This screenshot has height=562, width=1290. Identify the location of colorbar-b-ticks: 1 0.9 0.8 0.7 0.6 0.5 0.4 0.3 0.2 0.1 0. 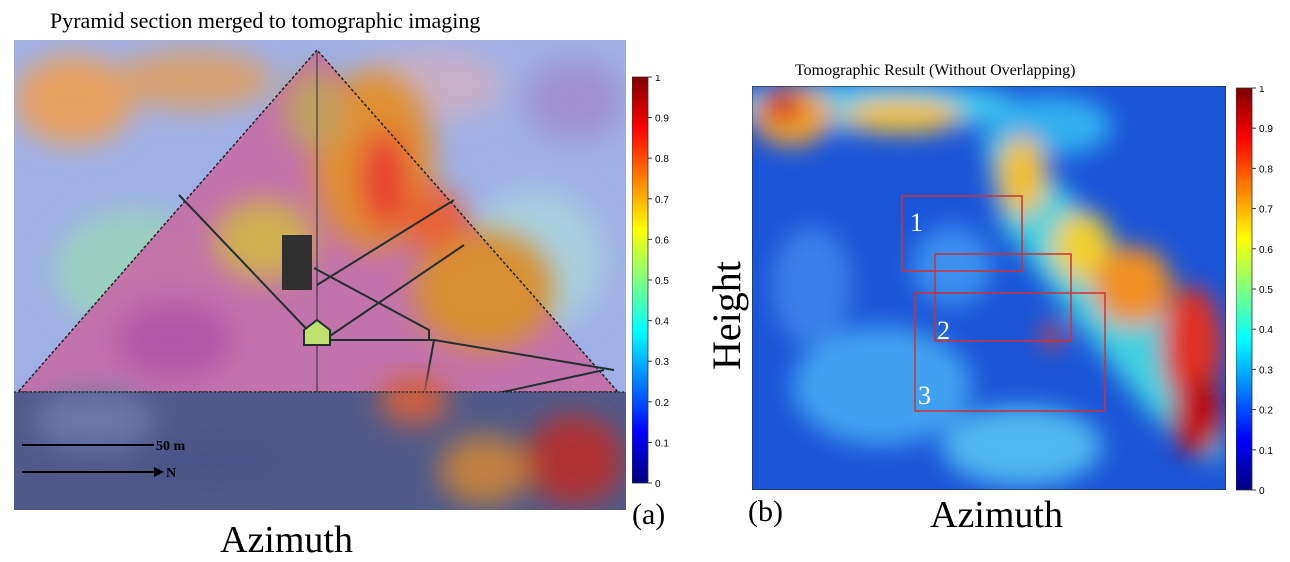
(1262, 291).